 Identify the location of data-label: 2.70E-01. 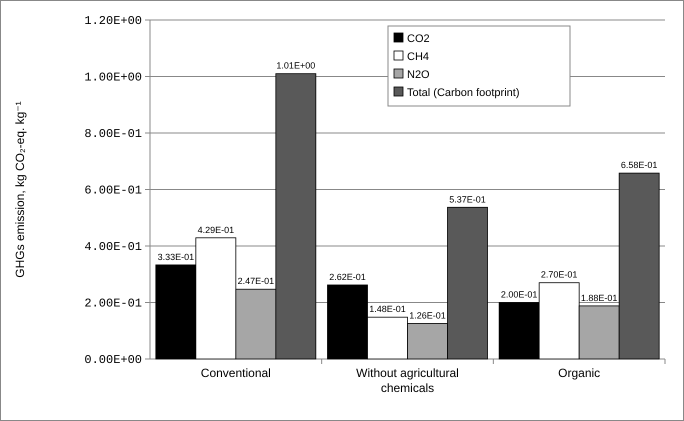
(559, 275).